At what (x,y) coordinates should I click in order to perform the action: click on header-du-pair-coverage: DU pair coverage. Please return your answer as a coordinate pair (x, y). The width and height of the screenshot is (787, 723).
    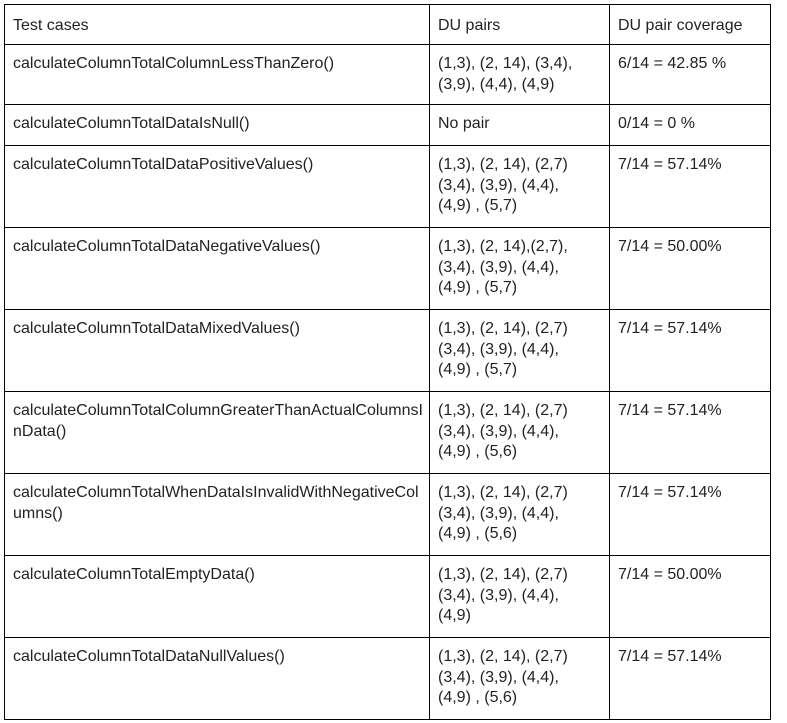
    Looking at the image, I should click on (690, 24).